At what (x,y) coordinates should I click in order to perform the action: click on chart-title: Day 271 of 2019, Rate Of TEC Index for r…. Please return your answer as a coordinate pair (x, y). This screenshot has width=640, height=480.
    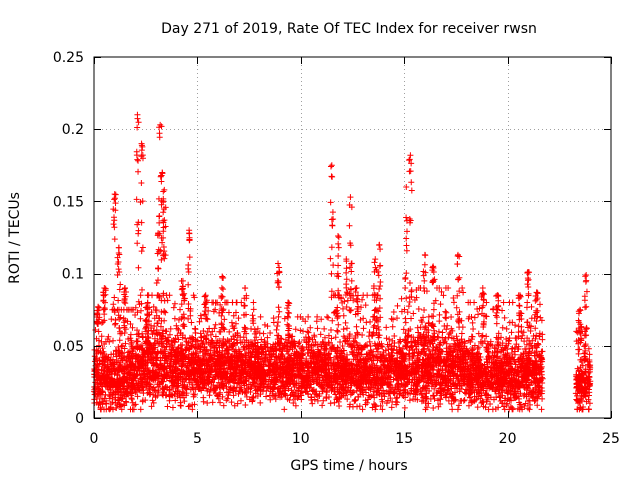
    Looking at the image, I should click on (349, 29).